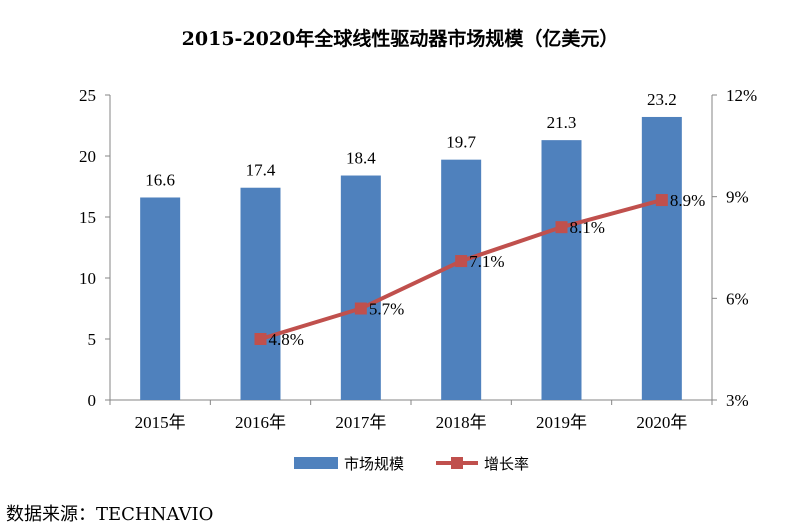 The height and width of the screenshot is (530, 800). Describe the element at coordinates (261, 170) in the screenshot. I see `bar-data-label: 17.4` at that location.